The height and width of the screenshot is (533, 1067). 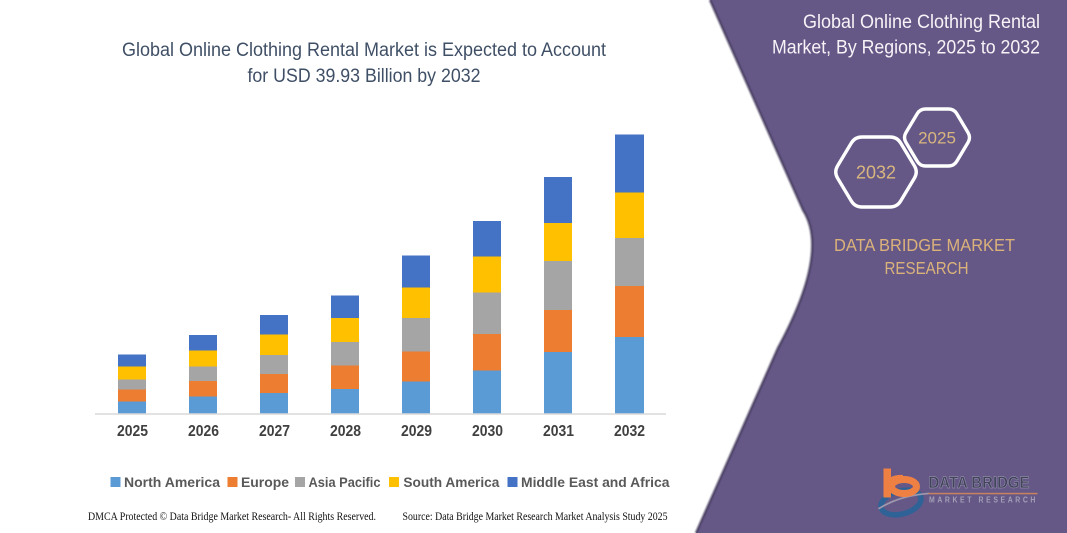 I want to click on svg-text: DATA BRIDGE MARKET, so click(x=924, y=245).